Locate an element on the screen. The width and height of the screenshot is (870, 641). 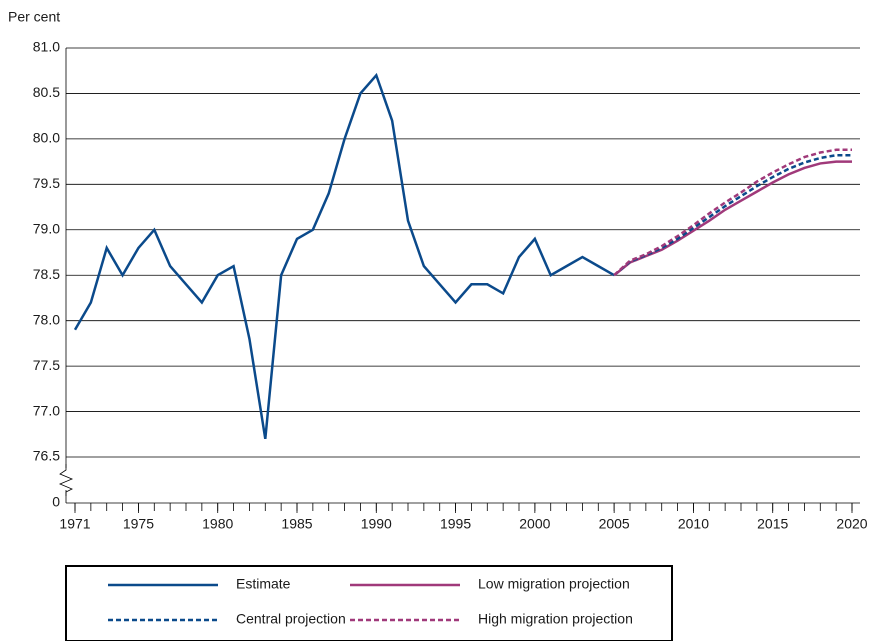
y-tick-label: 80.5 is located at coordinates (46, 92).